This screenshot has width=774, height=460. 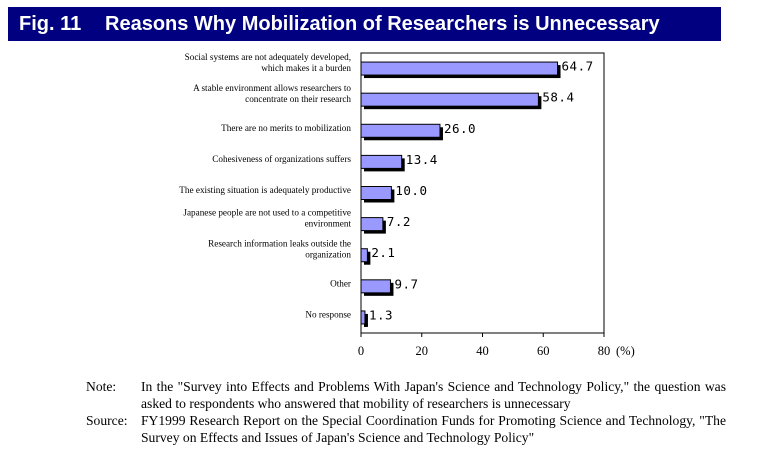 What do you see at coordinates (411, 190) in the screenshot?
I see `bar-value-label: 10.0` at bounding box center [411, 190].